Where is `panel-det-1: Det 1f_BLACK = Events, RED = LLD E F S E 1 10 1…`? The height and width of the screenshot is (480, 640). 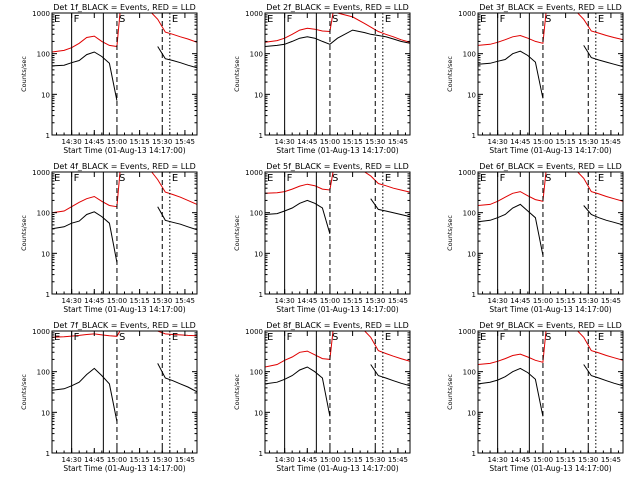 panel-det-1: Det 1f_BLACK = Events, RED = LLD E F S E 1 10 1… is located at coordinates (109, 79).